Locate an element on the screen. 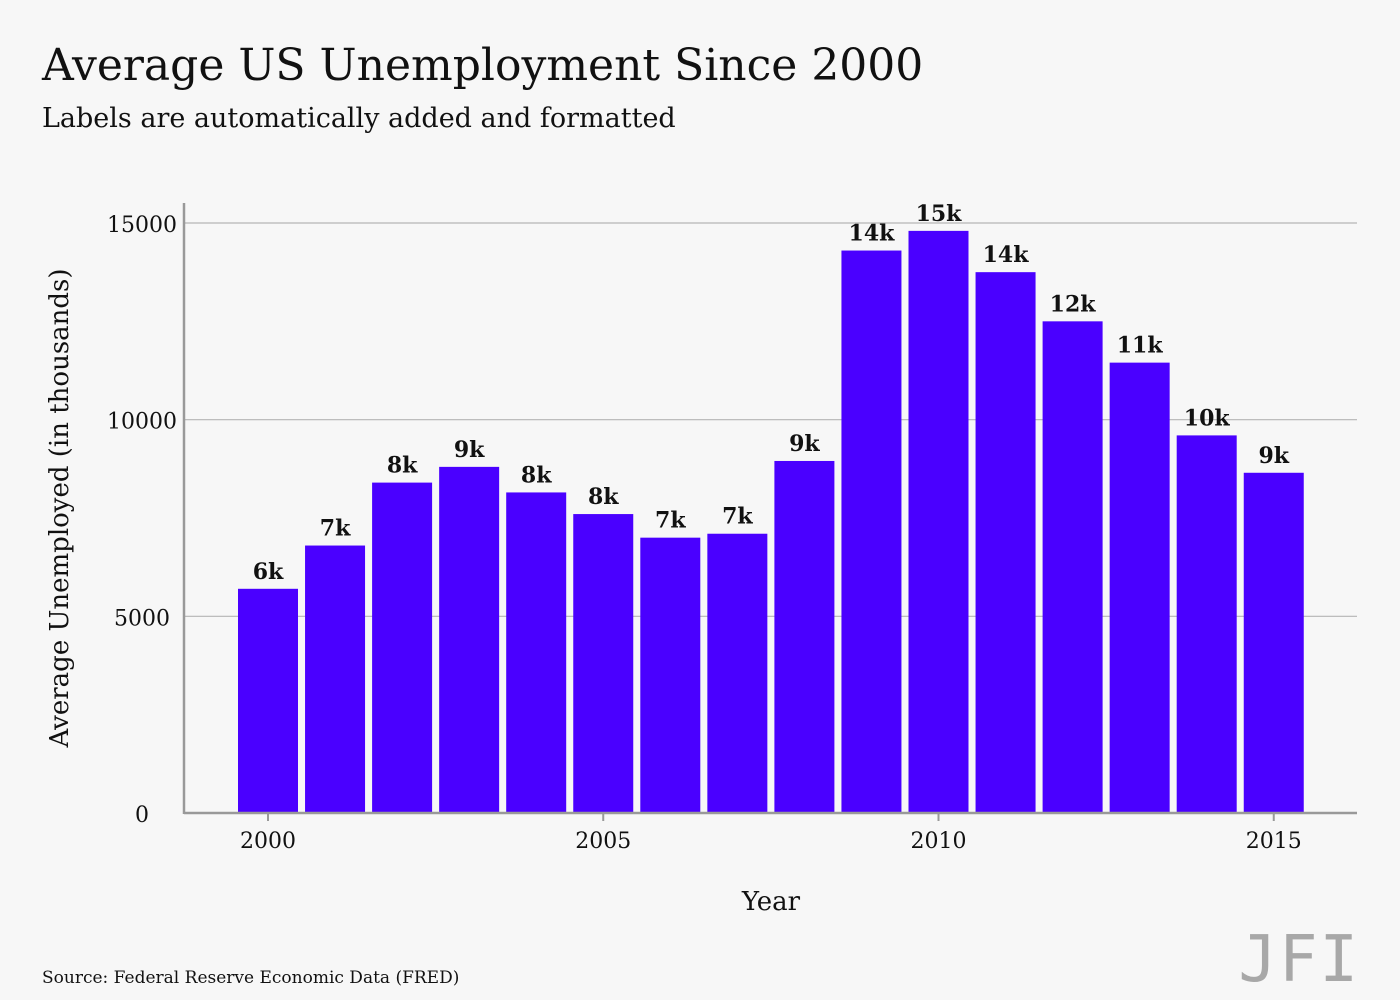 Image resolution: width=1400 pixels, height=1000 pixels. x-tick-label: 2005 is located at coordinates (603, 841).